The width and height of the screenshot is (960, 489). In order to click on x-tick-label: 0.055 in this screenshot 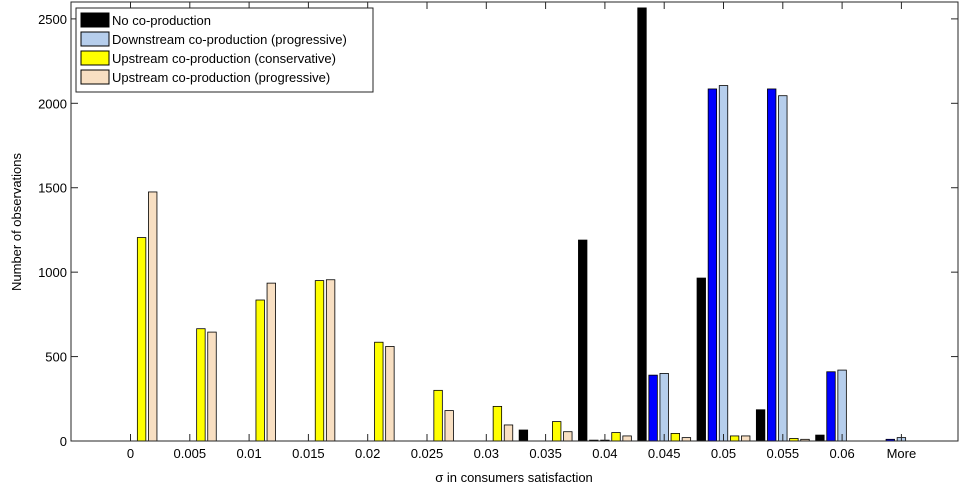, I will do `click(783, 453)`.